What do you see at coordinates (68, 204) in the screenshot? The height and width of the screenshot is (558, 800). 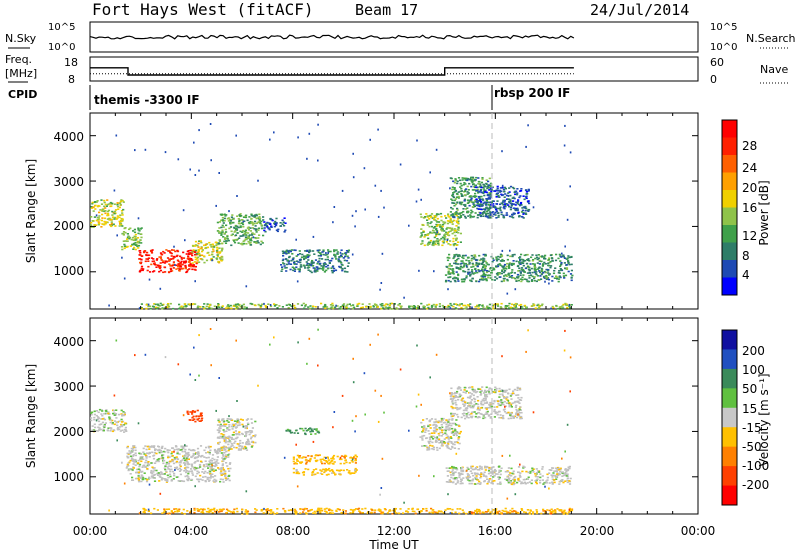 I see `power-y-ticks: 1000 2000 3000 4000` at bounding box center [68, 204].